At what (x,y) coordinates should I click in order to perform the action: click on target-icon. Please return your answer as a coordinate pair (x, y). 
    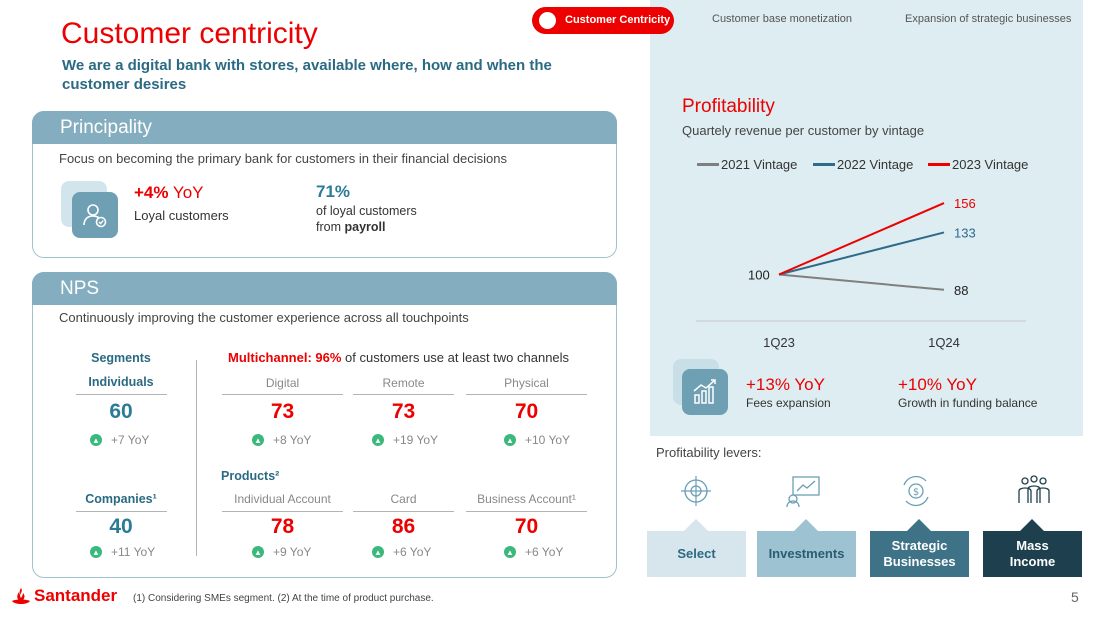
    Looking at the image, I should click on (696, 493).